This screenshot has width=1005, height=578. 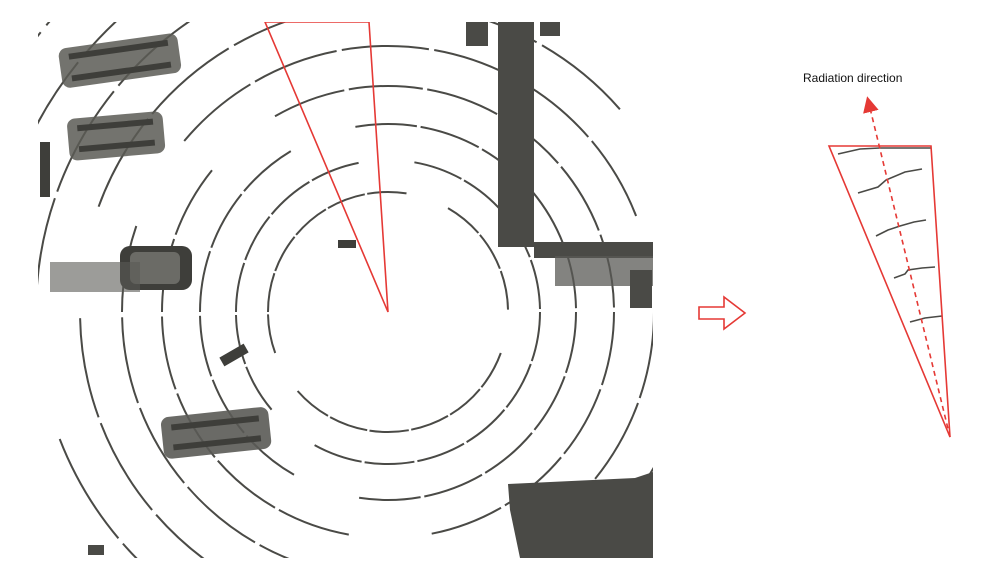 I want to click on building-wall, so click(x=559, y=165).